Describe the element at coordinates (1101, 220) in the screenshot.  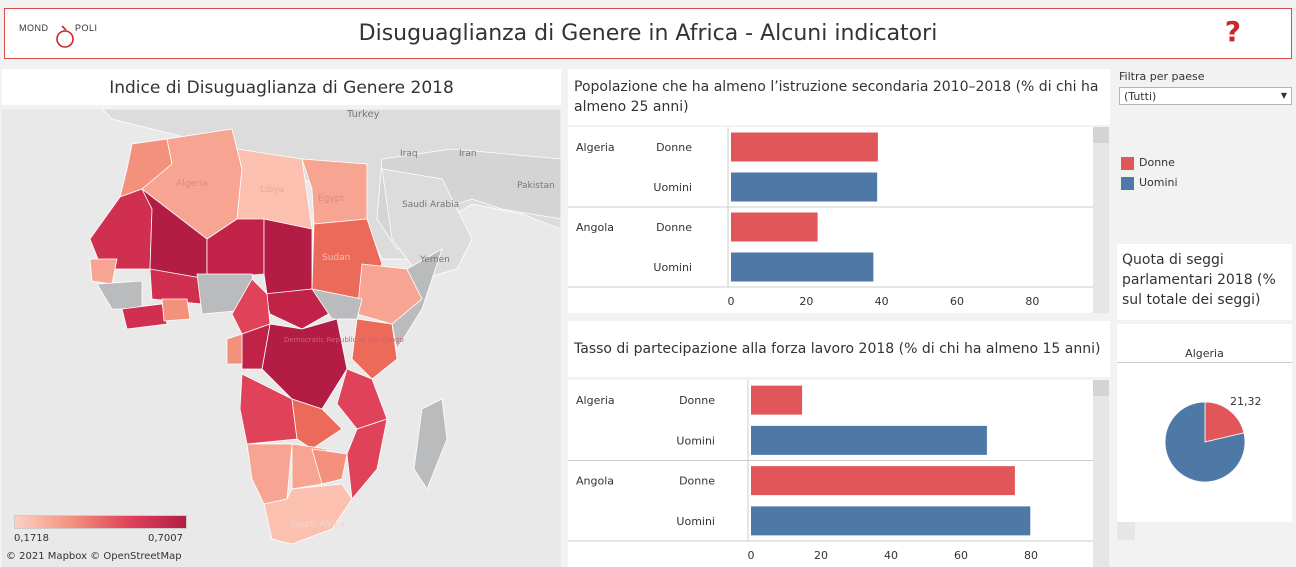
I see `education-scrollbar` at that location.